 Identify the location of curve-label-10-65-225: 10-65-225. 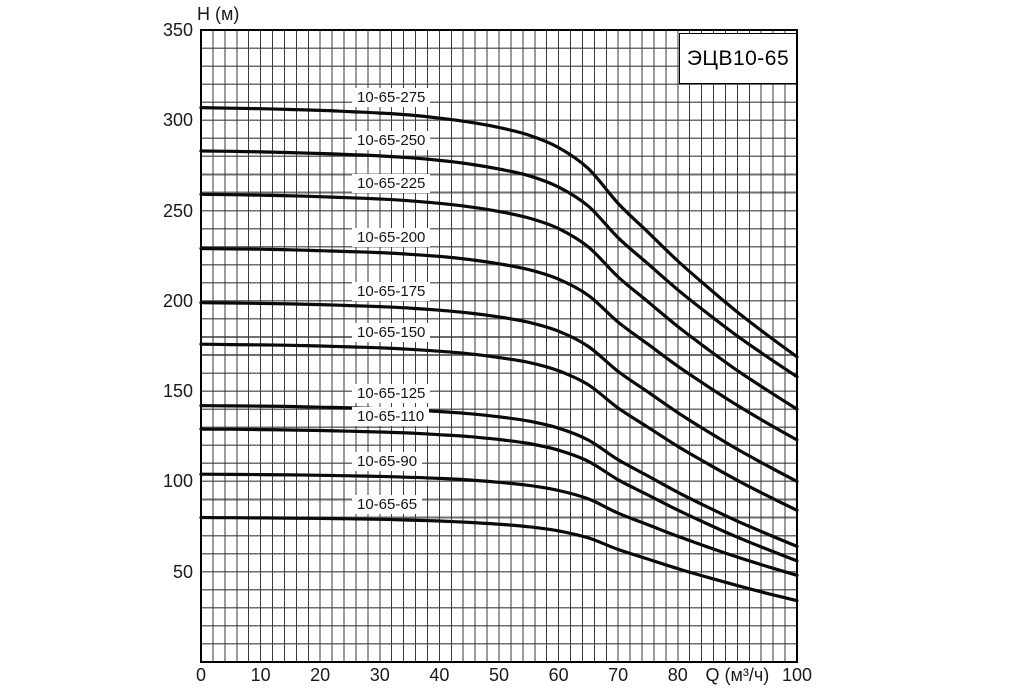
(391, 183).